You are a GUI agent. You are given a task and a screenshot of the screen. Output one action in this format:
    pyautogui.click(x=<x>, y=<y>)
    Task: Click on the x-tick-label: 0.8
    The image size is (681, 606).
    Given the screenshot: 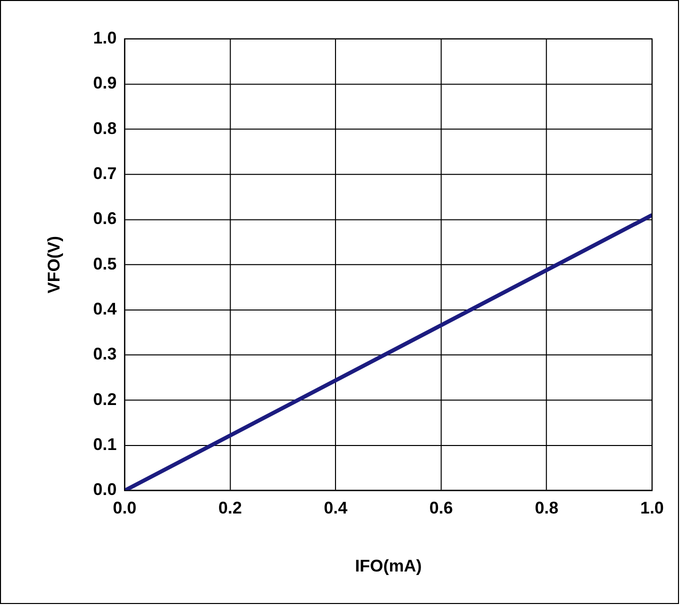 What is the action you would take?
    pyautogui.click(x=546, y=508)
    